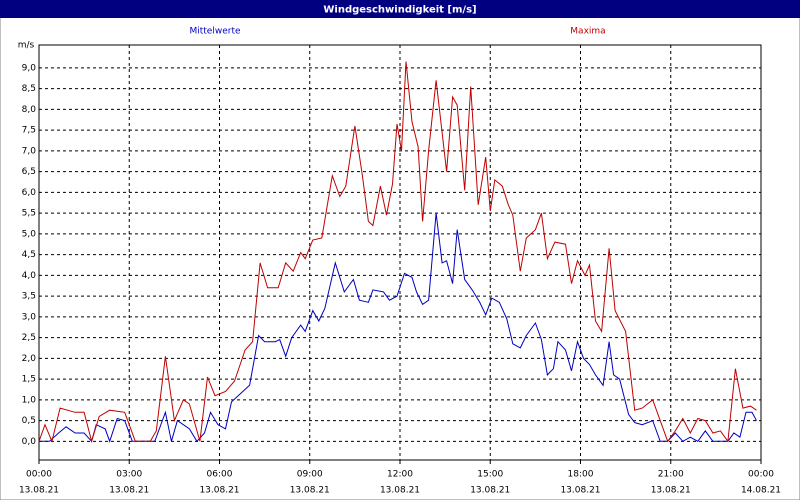 The height and width of the screenshot is (500, 800). I want to click on y-tick-label: 2,5, so click(29, 338).